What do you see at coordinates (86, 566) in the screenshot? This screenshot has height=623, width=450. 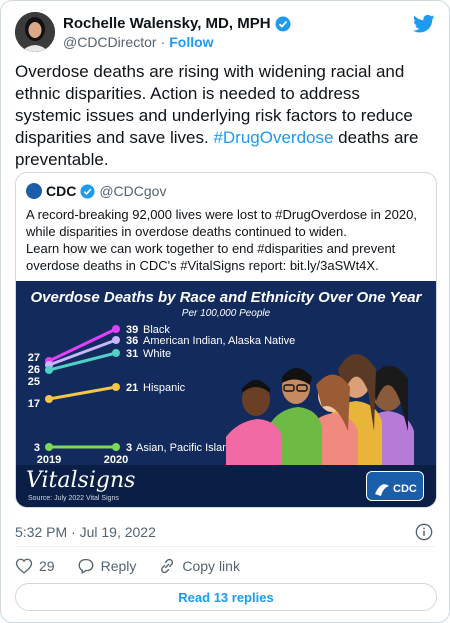 I see `reply-icon` at bounding box center [86, 566].